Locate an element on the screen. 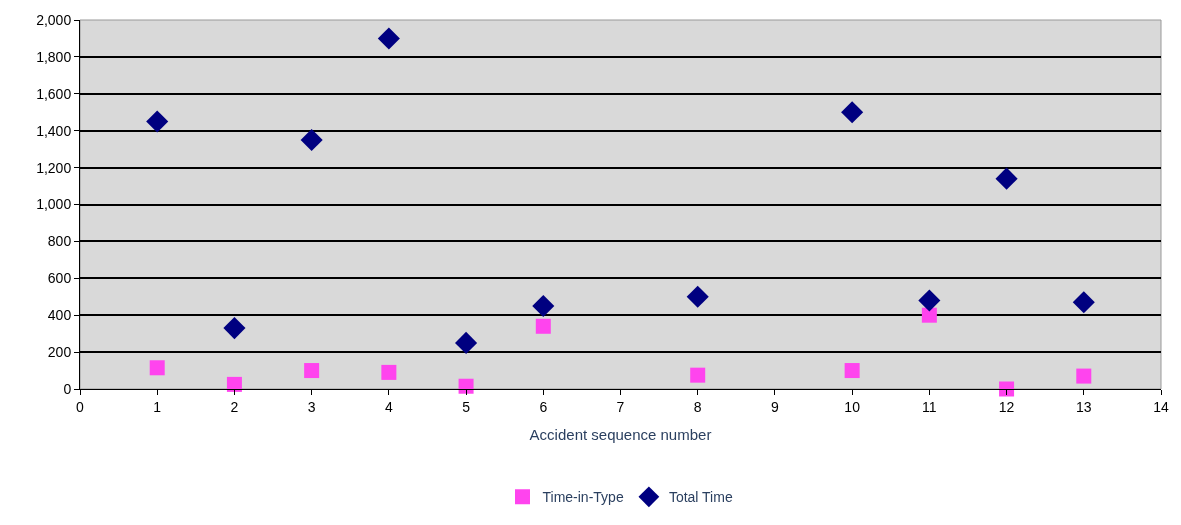 Image resolution: width=1181 pixels, height=525 pixels. x-tick-label: 0 is located at coordinates (80, 406).